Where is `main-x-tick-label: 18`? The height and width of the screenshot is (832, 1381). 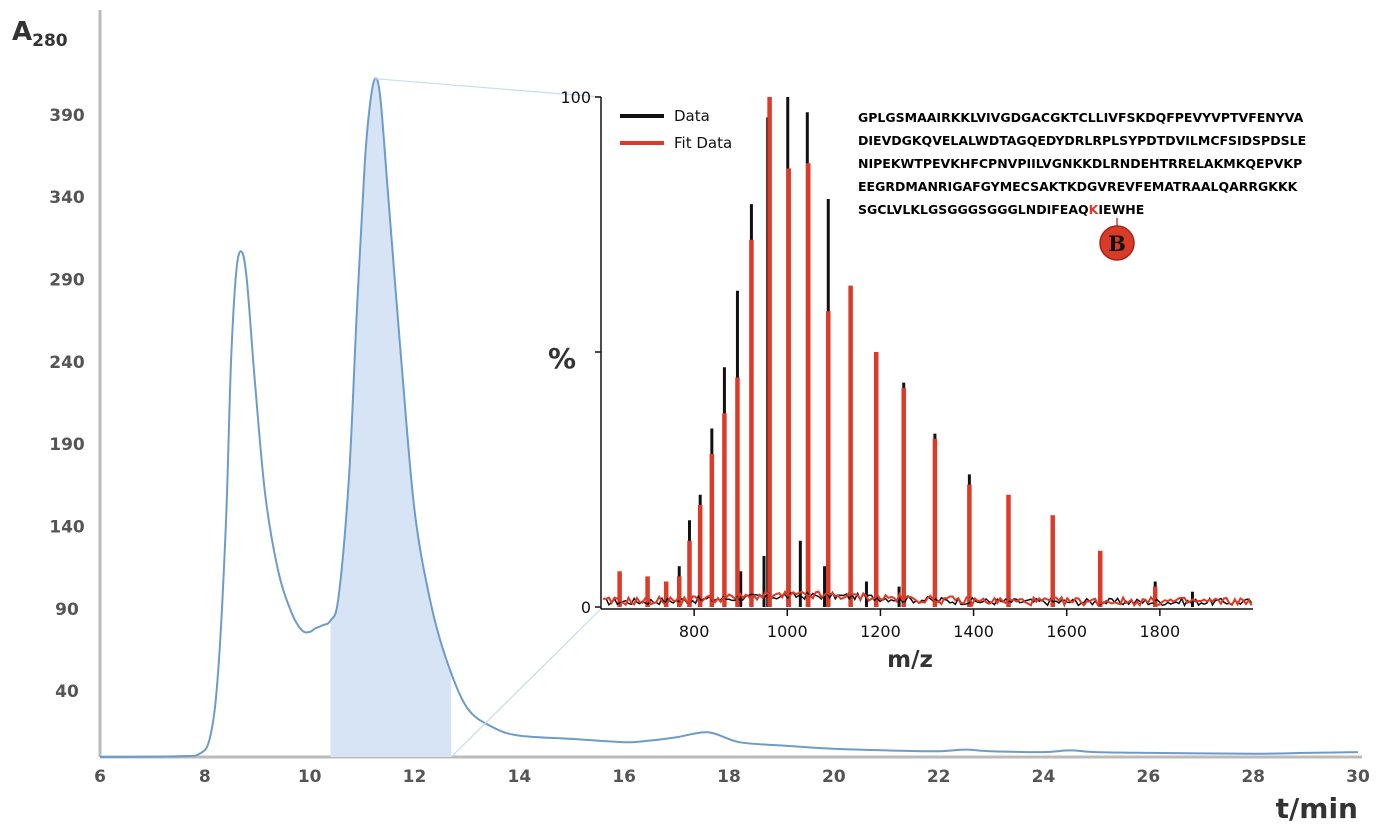 main-x-tick-label: 18 is located at coordinates (729, 777).